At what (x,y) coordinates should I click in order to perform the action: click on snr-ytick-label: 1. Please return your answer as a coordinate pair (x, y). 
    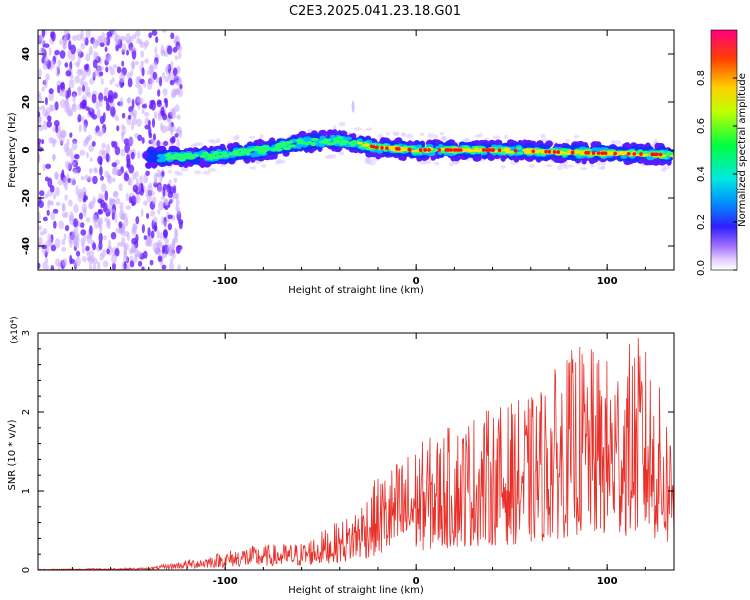
    Looking at the image, I should click on (26, 491).